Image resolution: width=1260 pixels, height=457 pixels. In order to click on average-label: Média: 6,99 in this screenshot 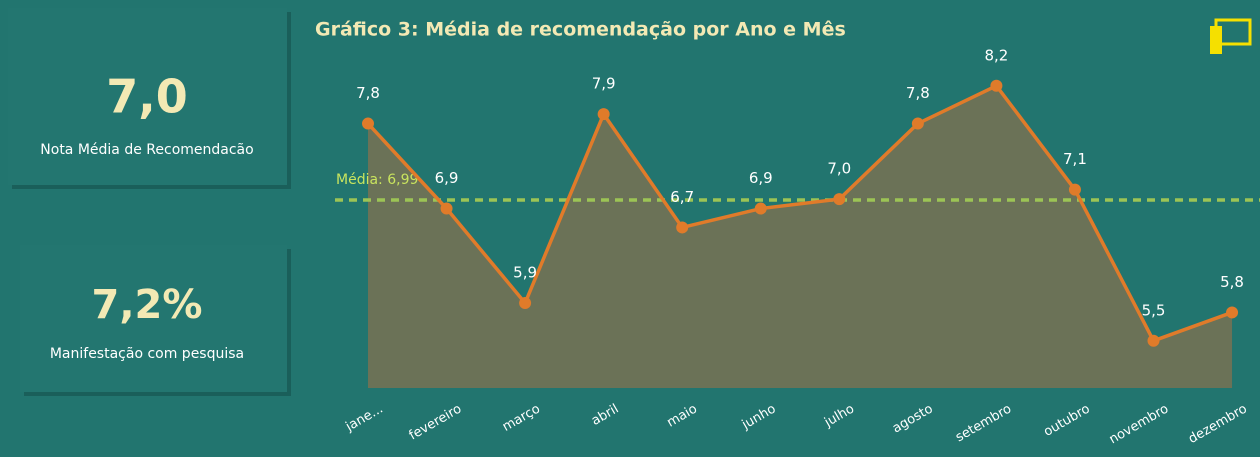, I will do `click(377, 180)`.